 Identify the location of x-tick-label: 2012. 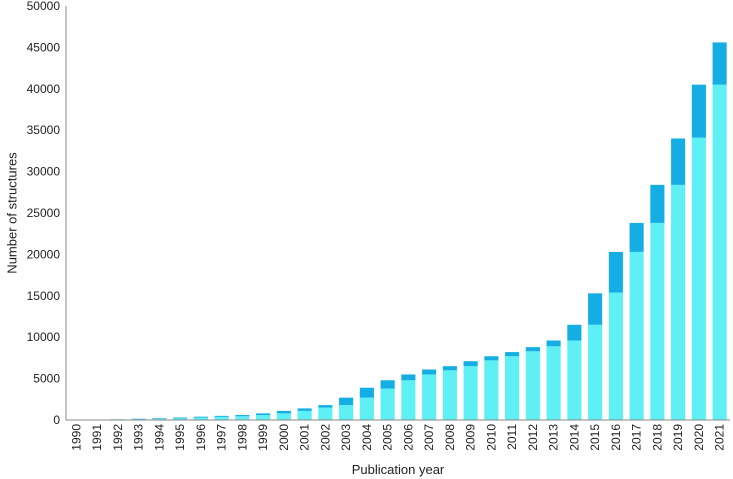
(533, 437).